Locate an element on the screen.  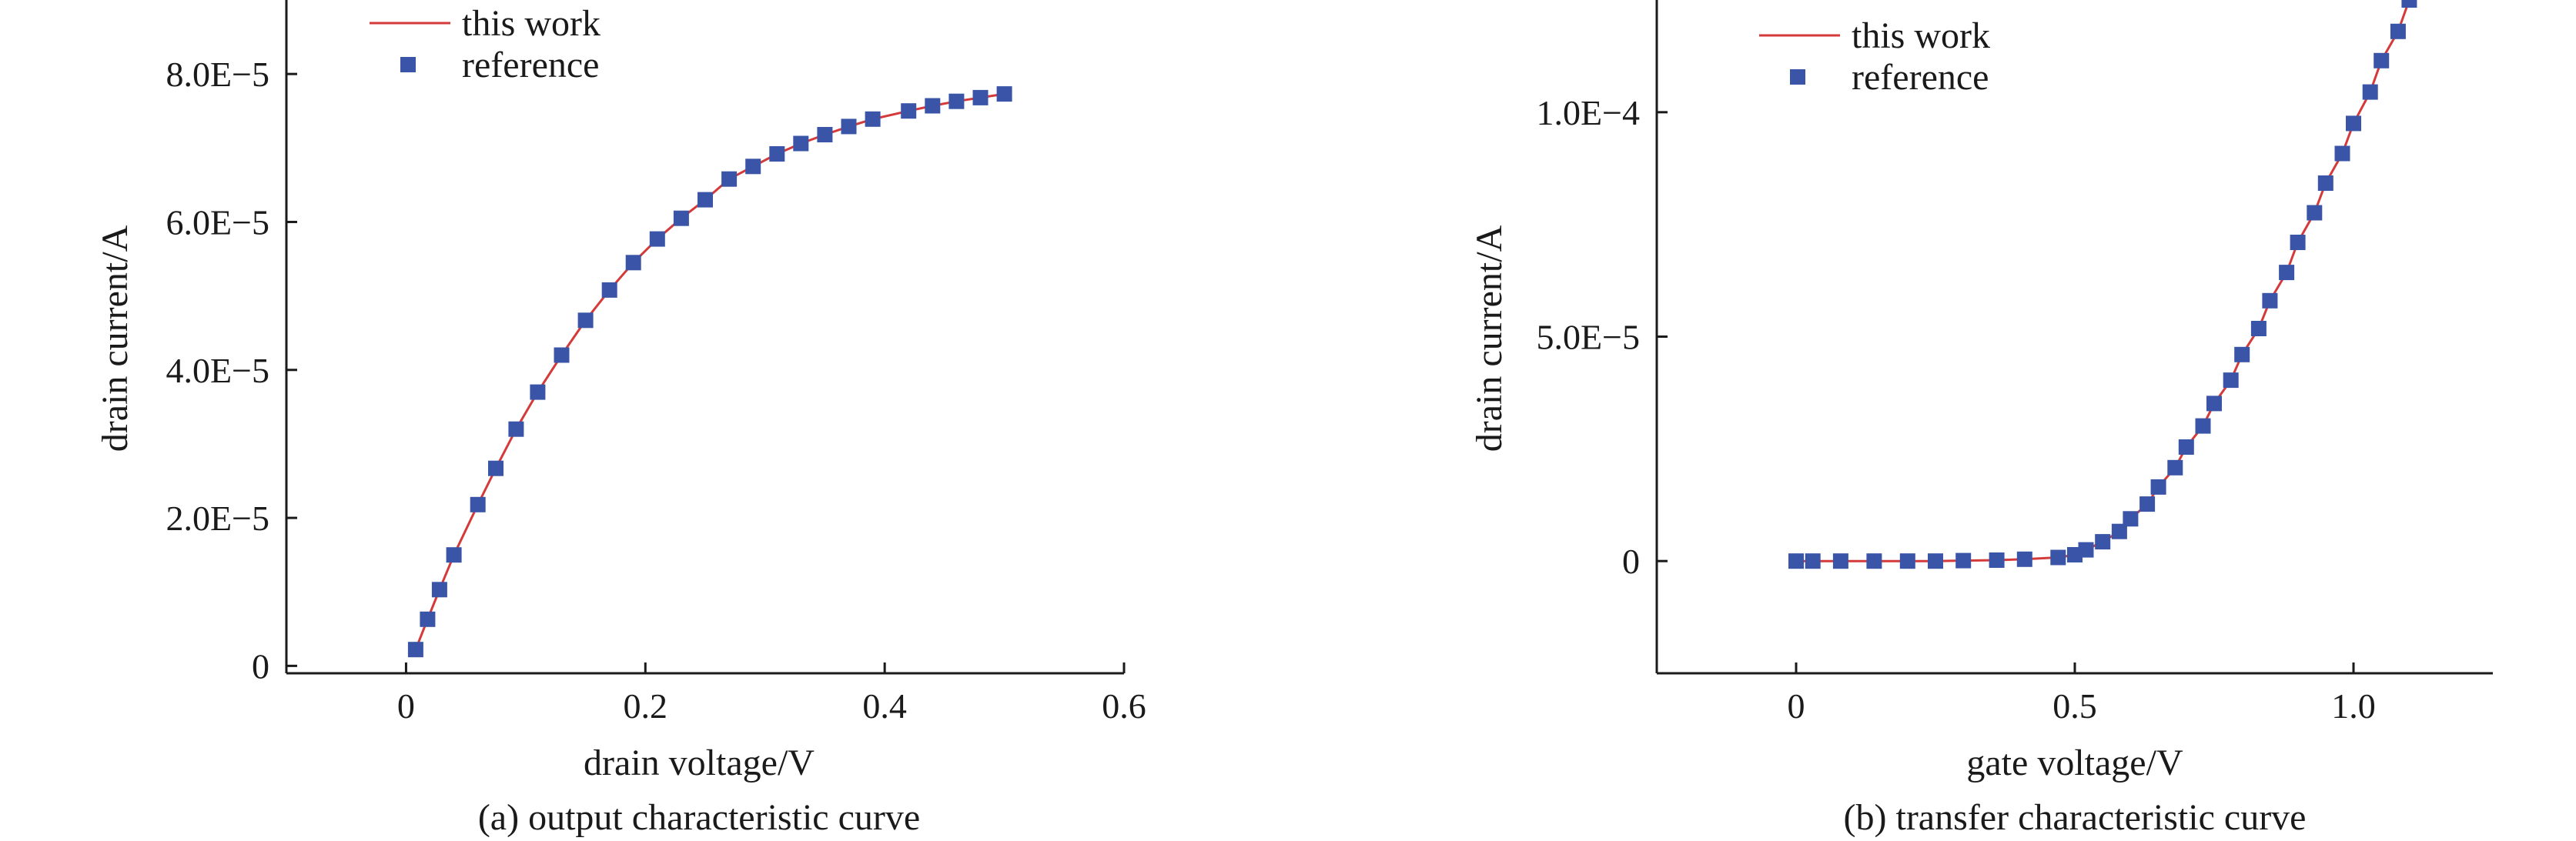
y-tick-label: 8.0E−5 is located at coordinates (217, 75).